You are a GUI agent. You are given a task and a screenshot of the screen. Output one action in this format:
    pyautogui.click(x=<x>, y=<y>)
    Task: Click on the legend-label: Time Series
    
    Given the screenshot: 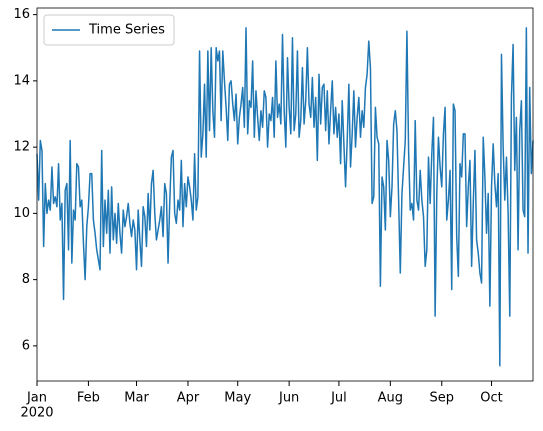 What is the action you would take?
    pyautogui.click(x=126, y=30)
    